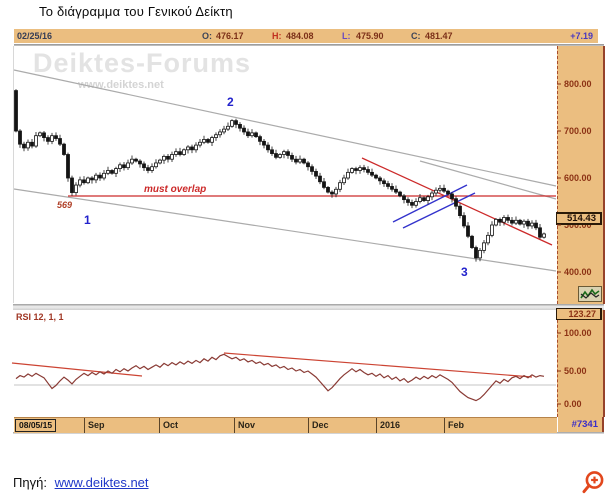  I want to click on date-axis-start-box: 08/05/15, so click(36, 425).